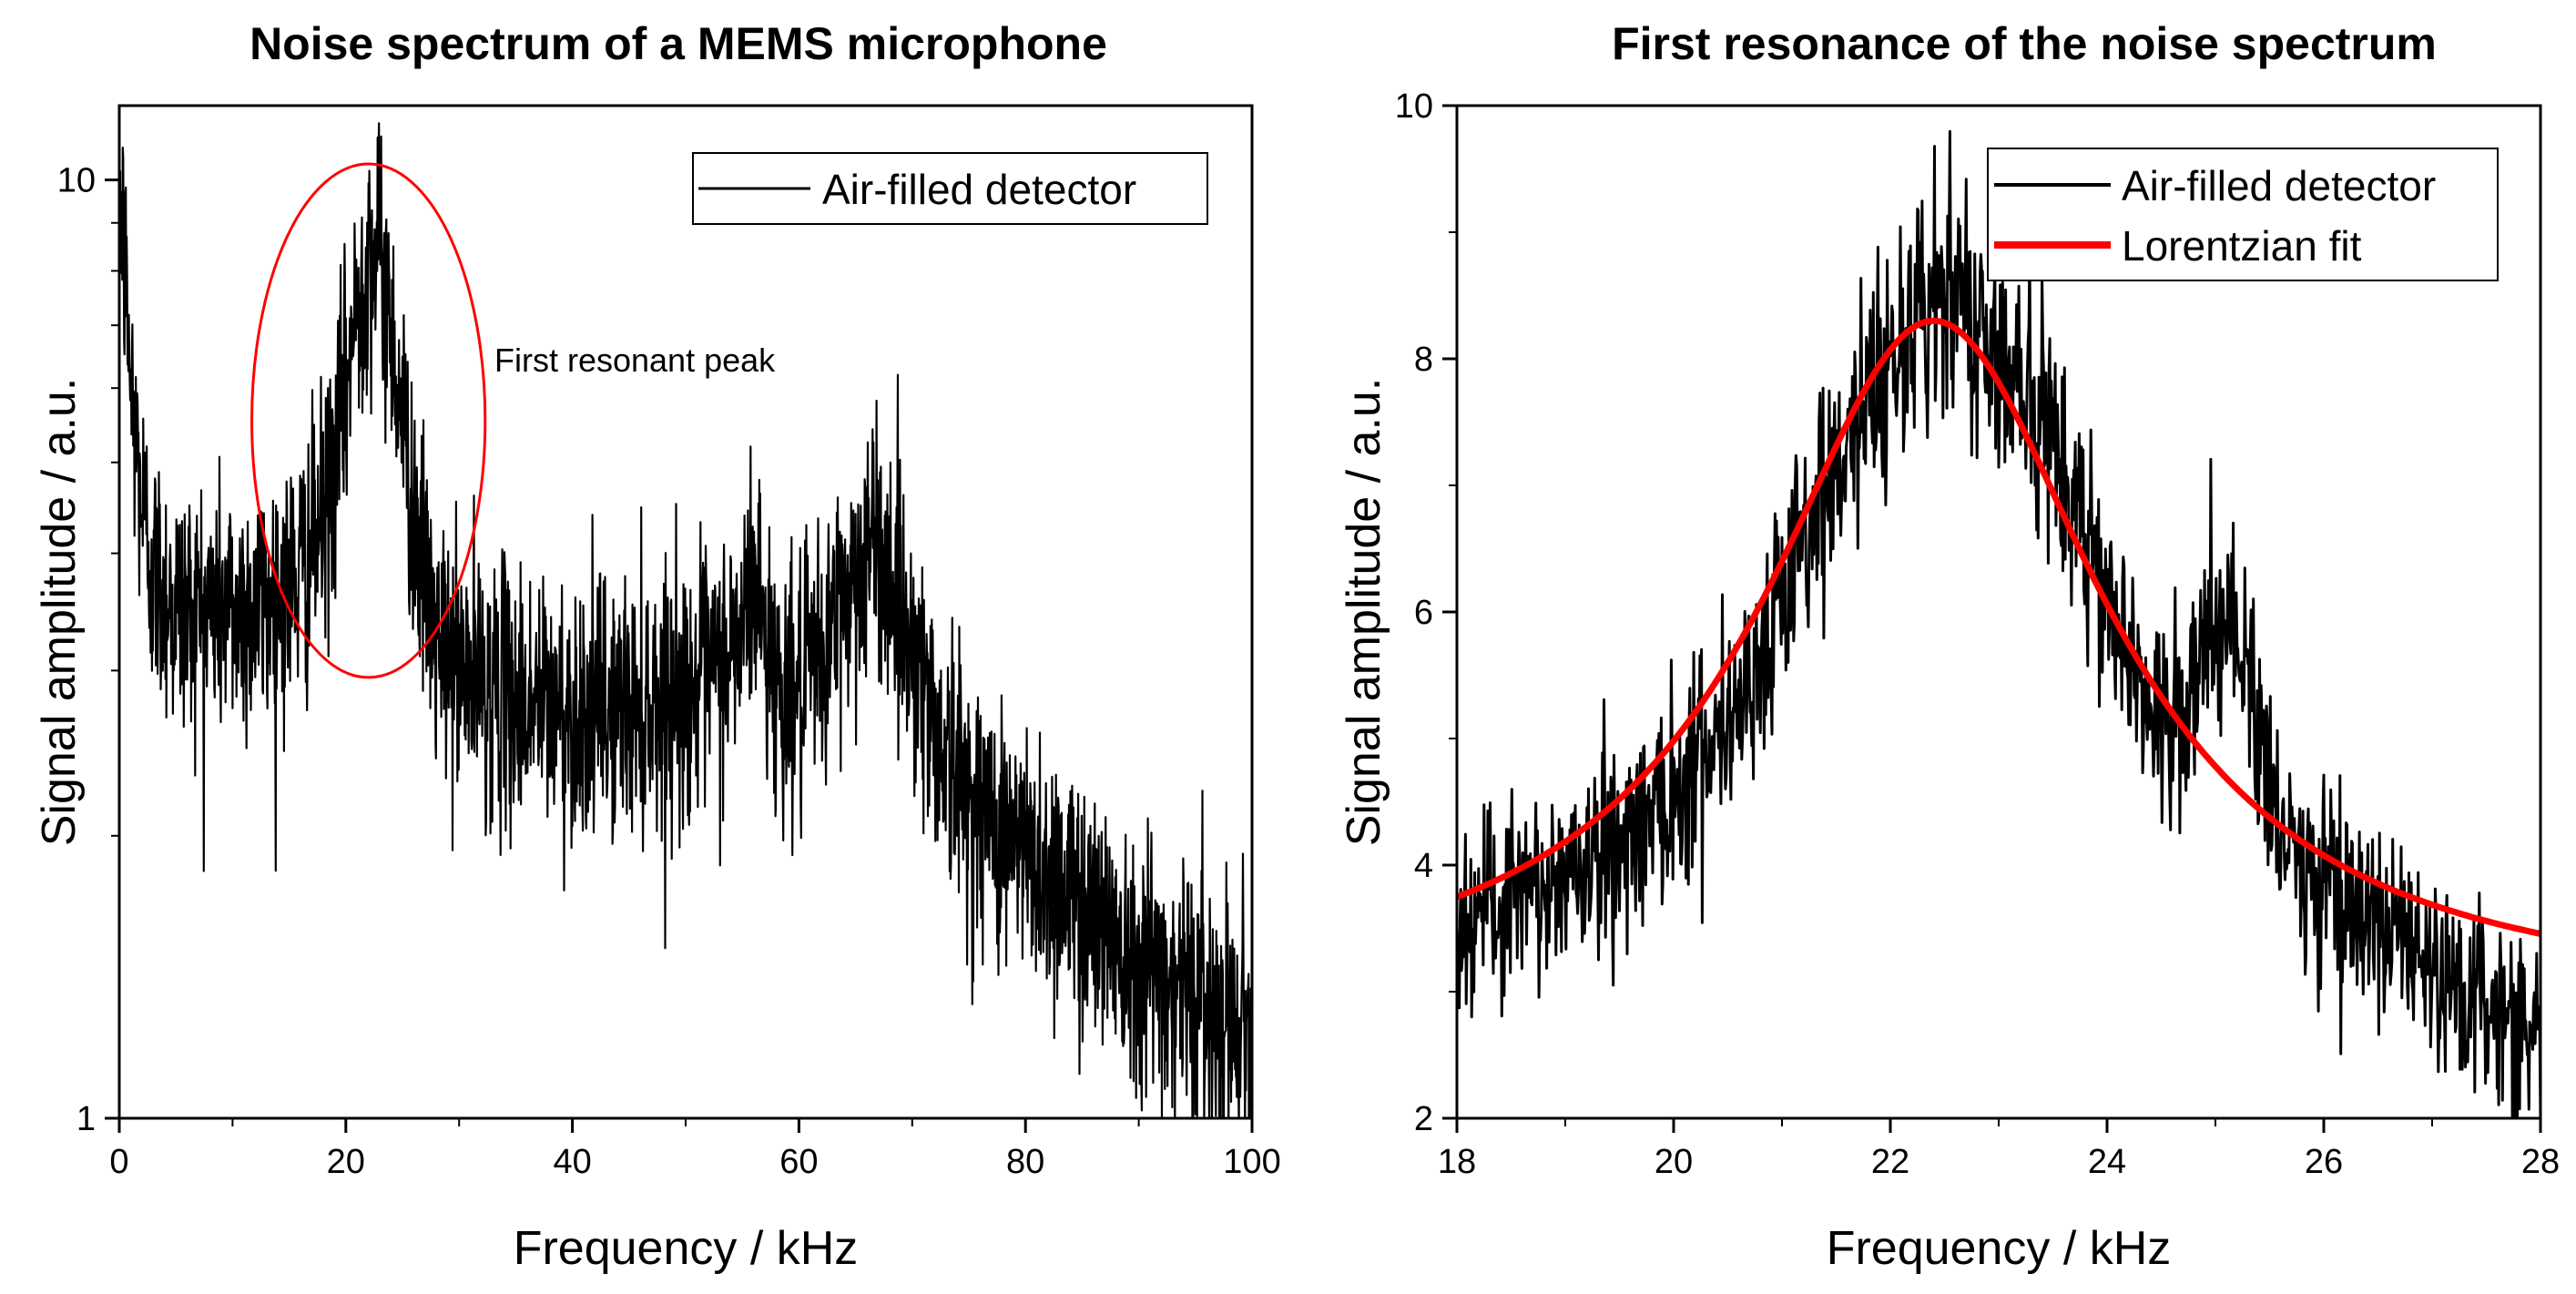  I want to click on x-tick-label: 22, so click(1890, 1162).